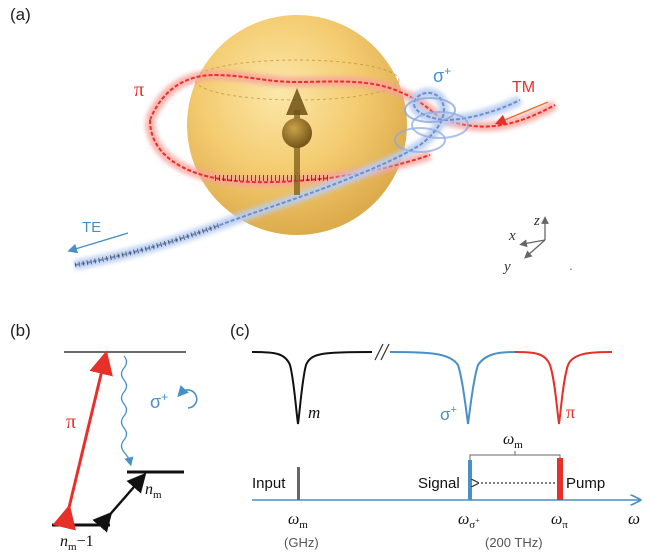  Describe the element at coordinates (298, 521) in the screenshot. I see `omega-m-axis-label: ωm` at that location.